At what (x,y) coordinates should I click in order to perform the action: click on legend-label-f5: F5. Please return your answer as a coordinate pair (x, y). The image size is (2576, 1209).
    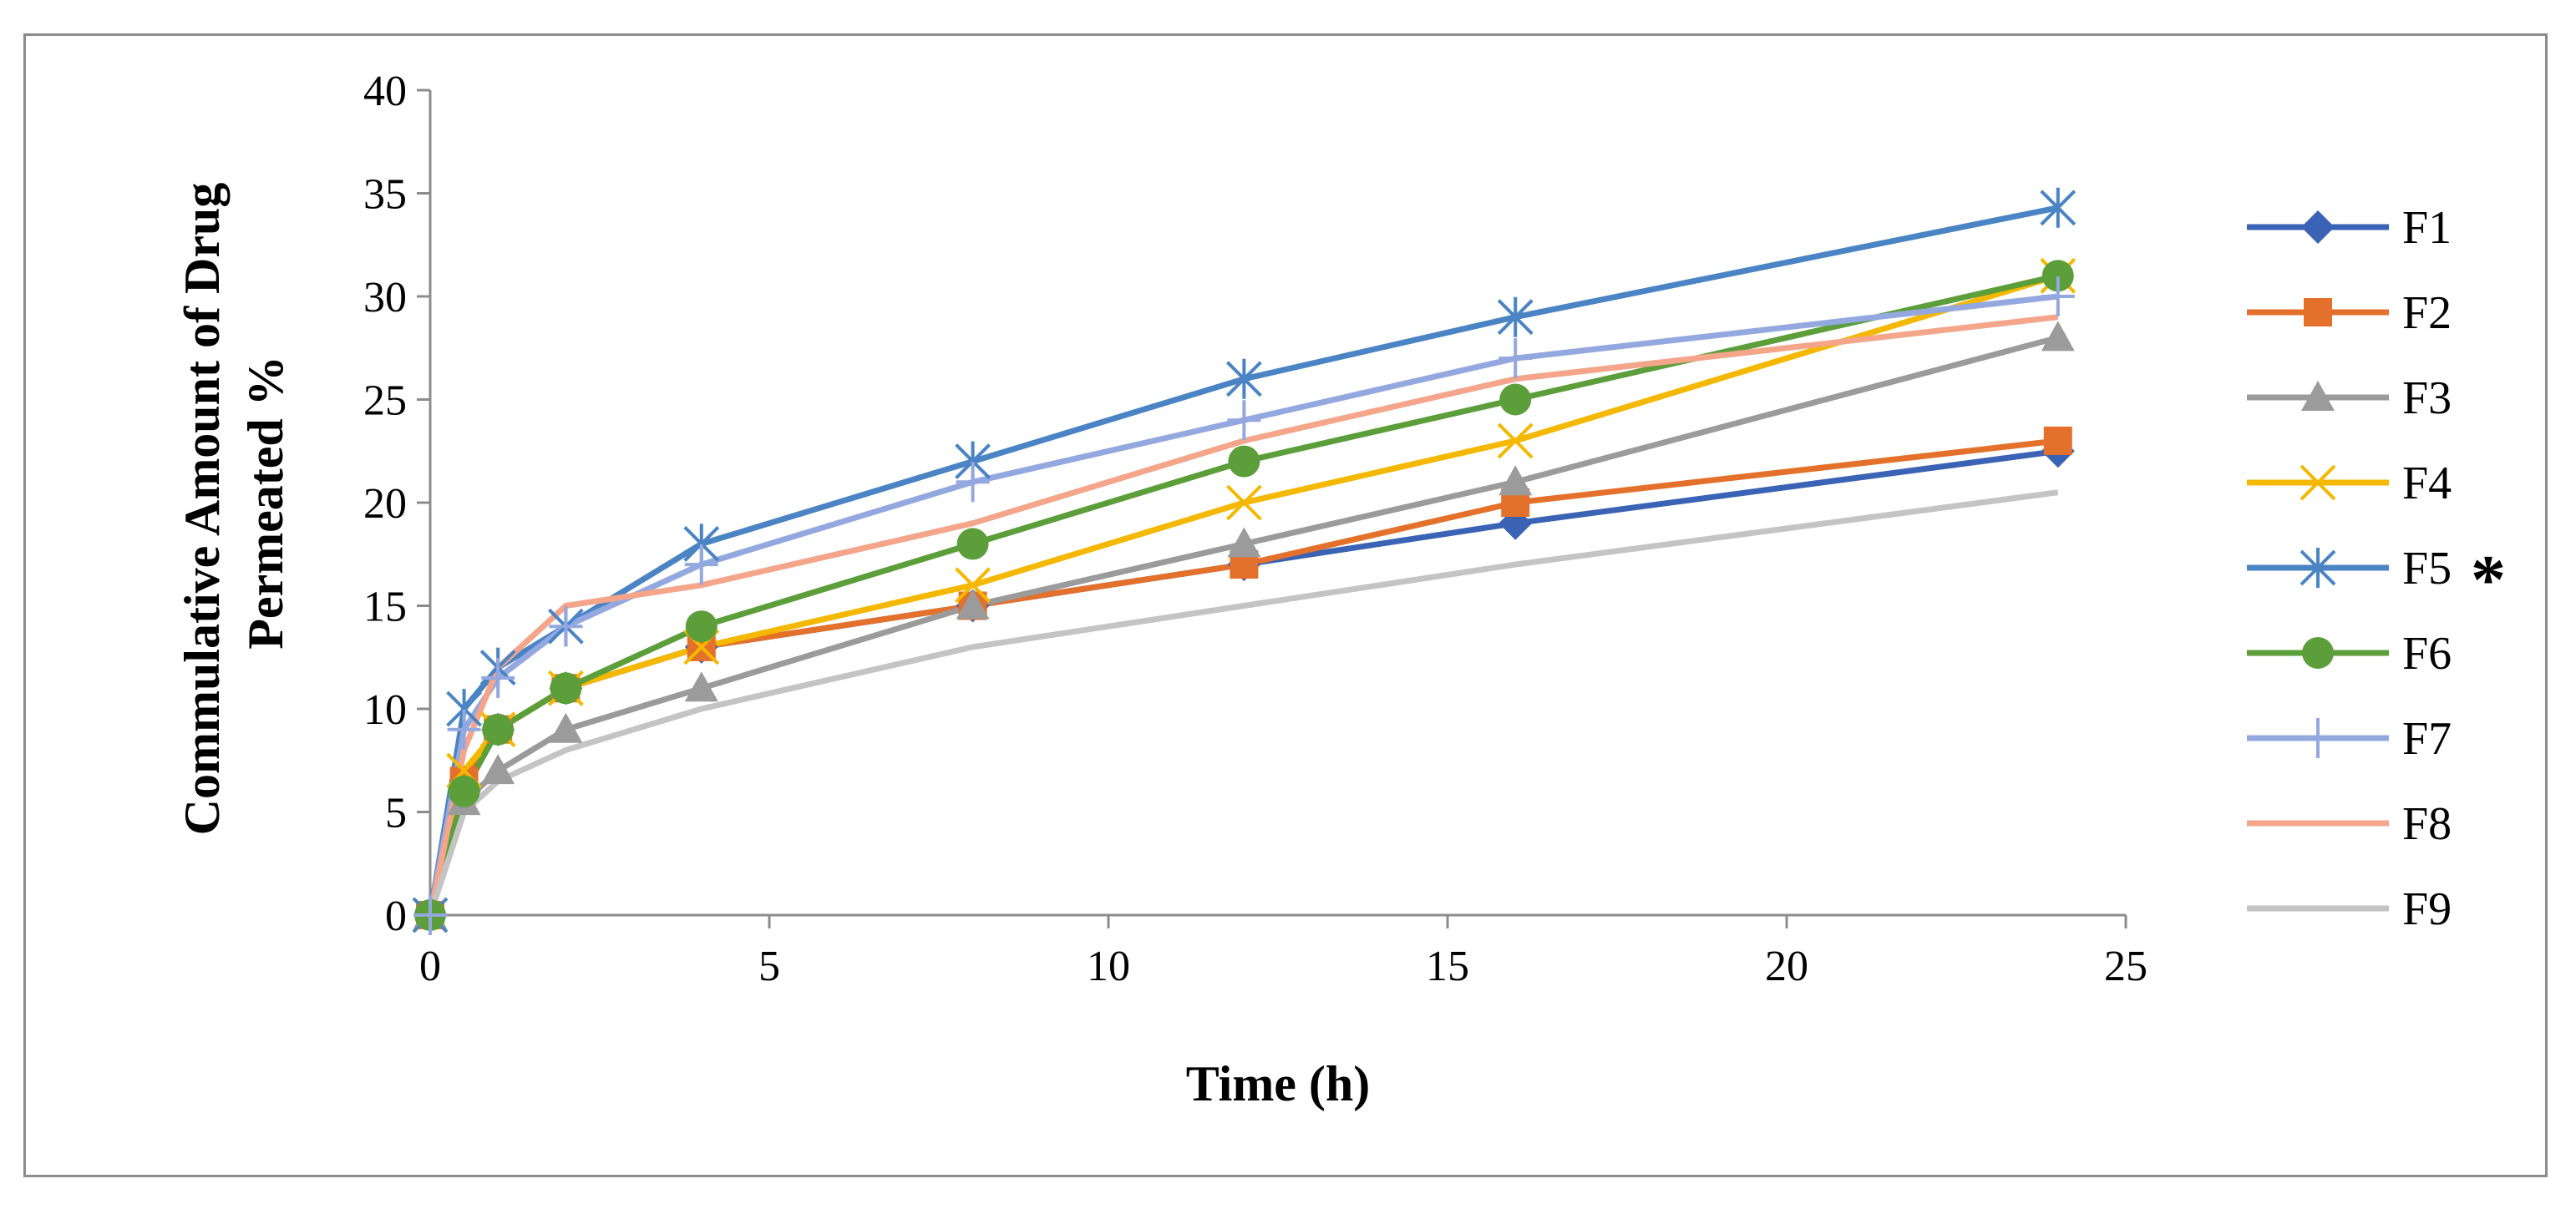
    Looking at the image, I should click on (2427, 568).